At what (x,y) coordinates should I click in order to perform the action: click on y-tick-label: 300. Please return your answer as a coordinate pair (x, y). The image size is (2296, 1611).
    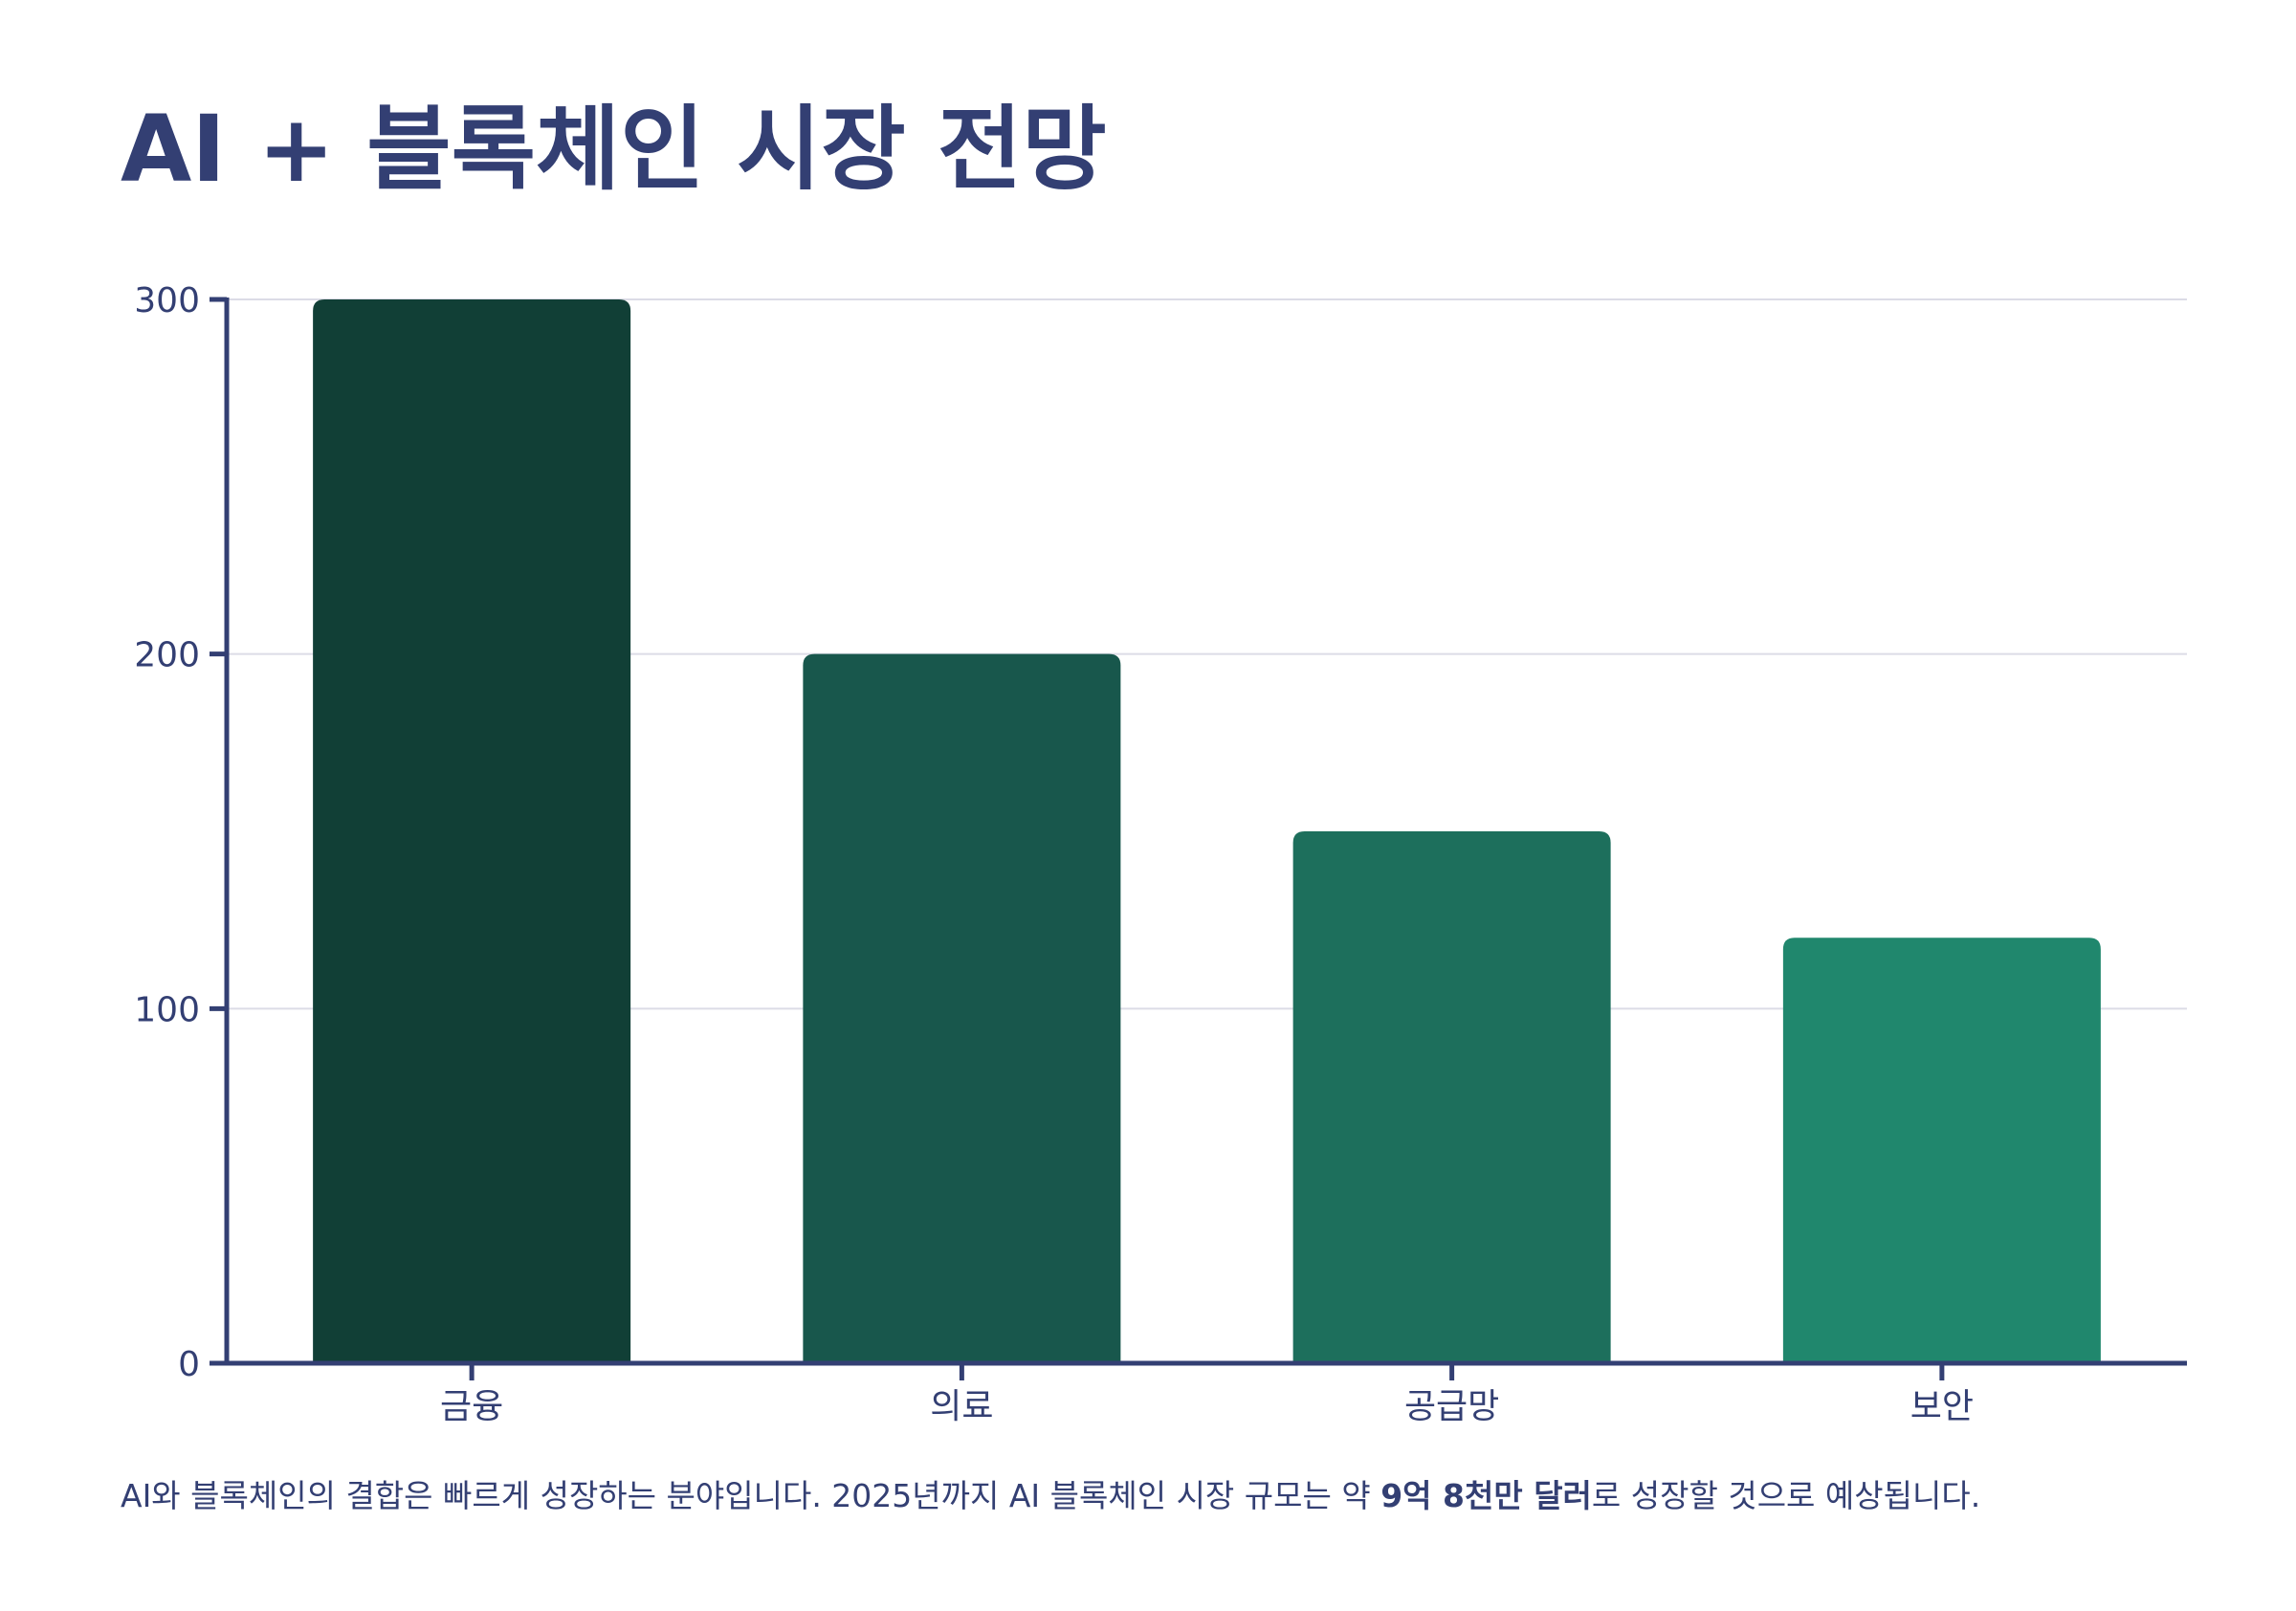
    Looking at the image, I should click on (167, 300).